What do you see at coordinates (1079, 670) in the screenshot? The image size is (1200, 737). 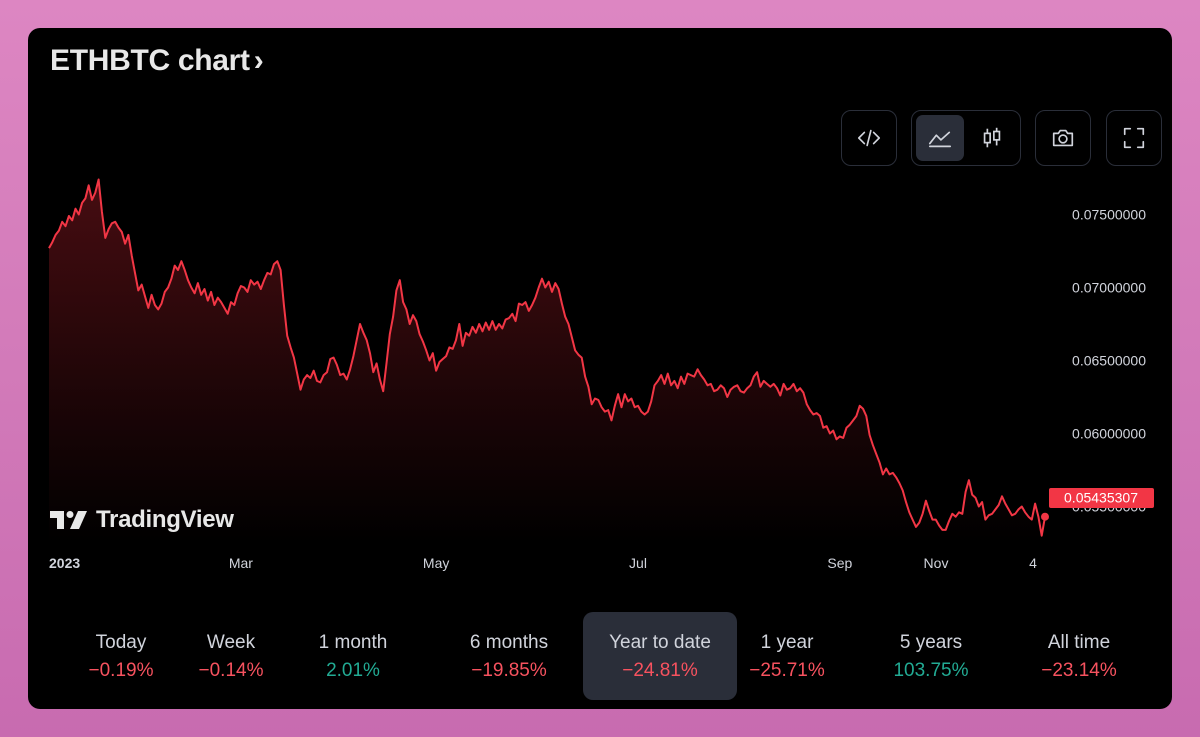 I see `range-change: −23.14%` at bounding box center [1079, 670].